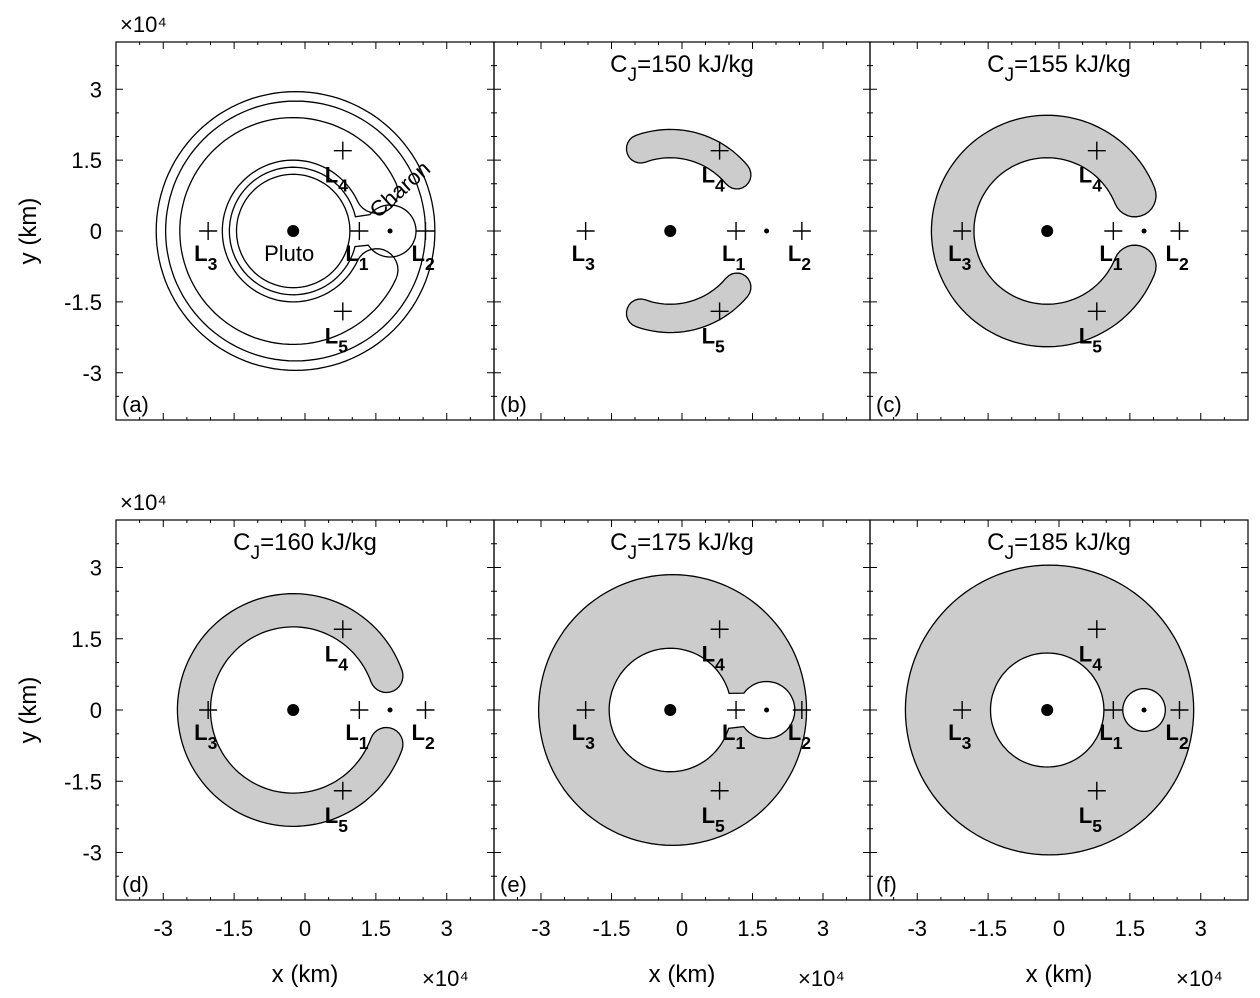 Image resolution: width=1260 pixels, height=998 pixels. What do you see at coordinates (28, 231) in the screenshot?
I see `y-axis-label: y (km)` at bounding box center [28, 231].